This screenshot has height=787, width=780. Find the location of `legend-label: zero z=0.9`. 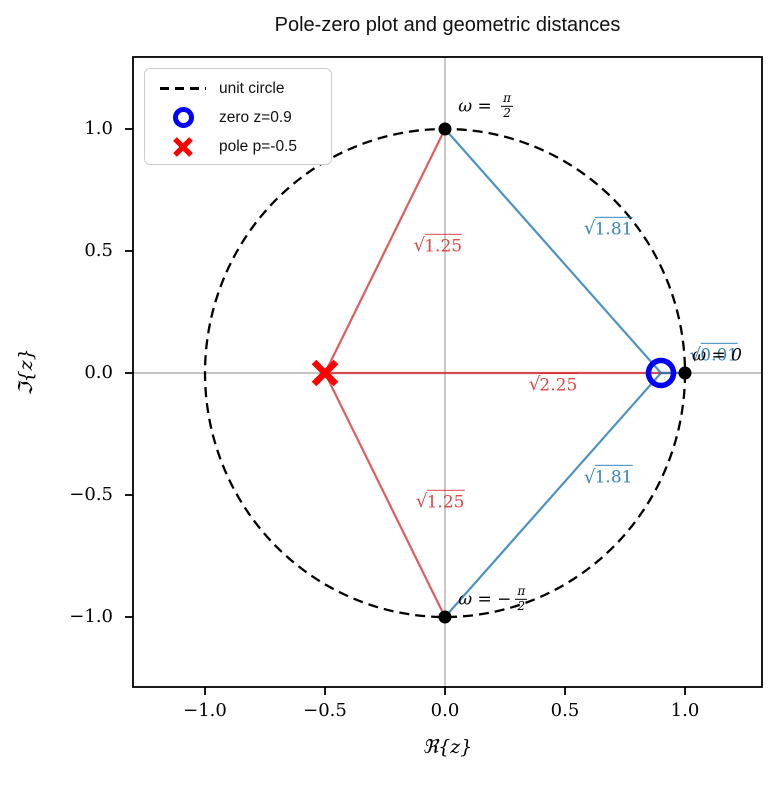

legend-label: zero z=0.9 is located at coordinates (255, 117).